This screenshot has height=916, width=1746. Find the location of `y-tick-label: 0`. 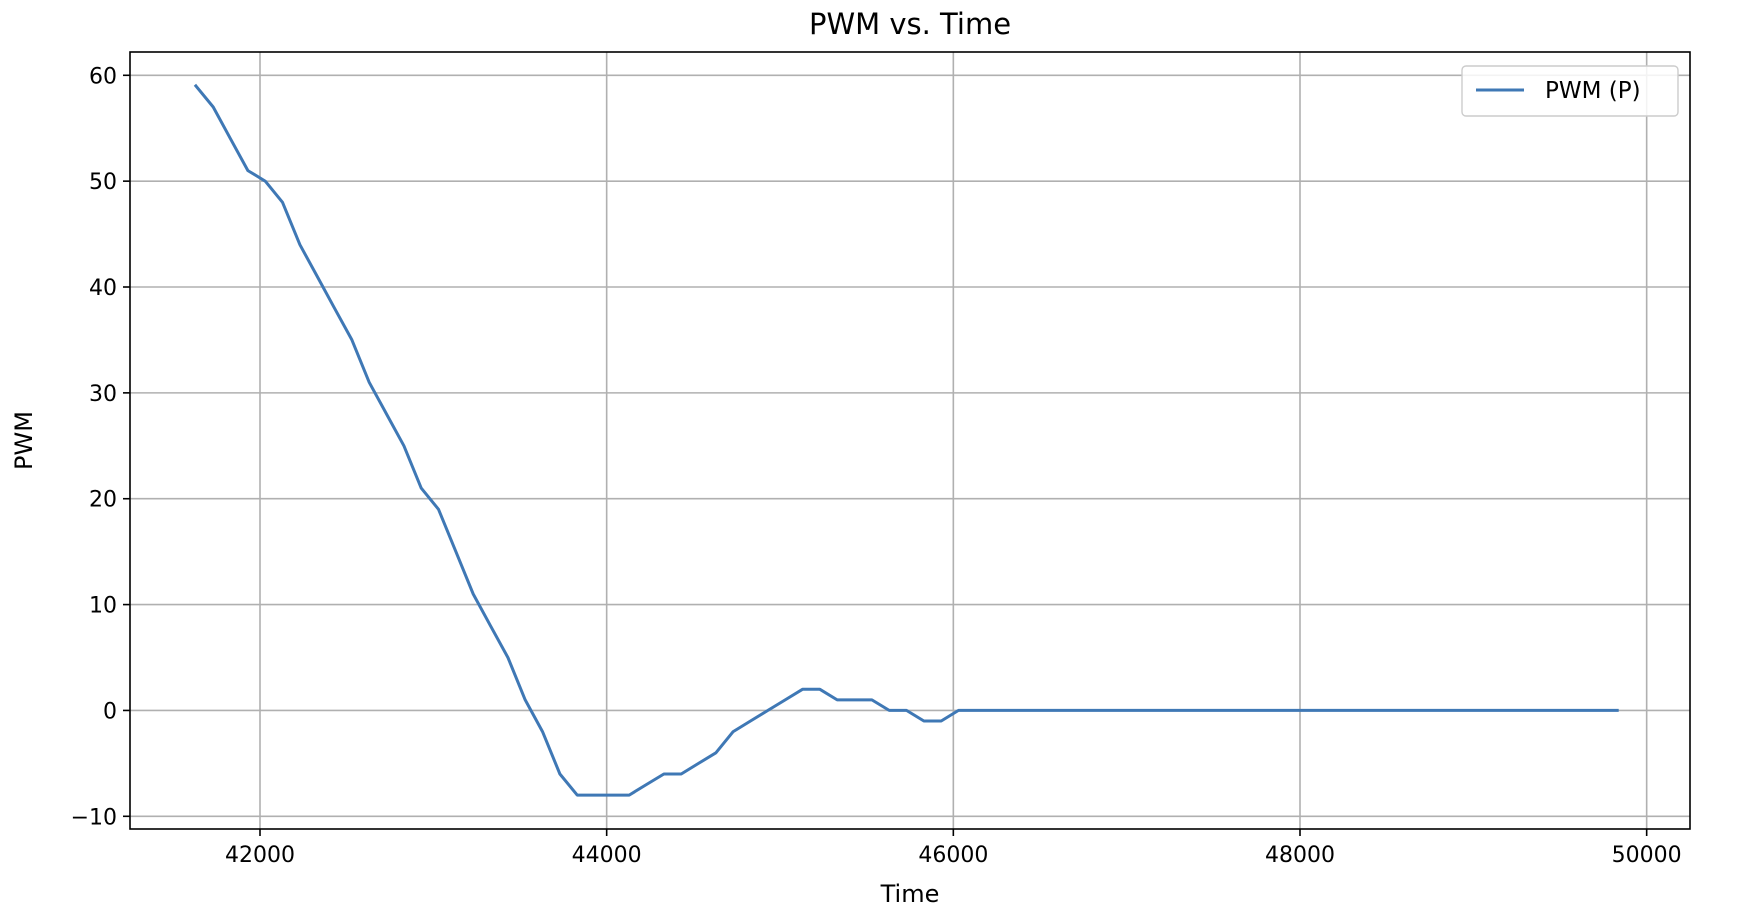

y-tick-label: 0 is located at coordinates (110, 711).